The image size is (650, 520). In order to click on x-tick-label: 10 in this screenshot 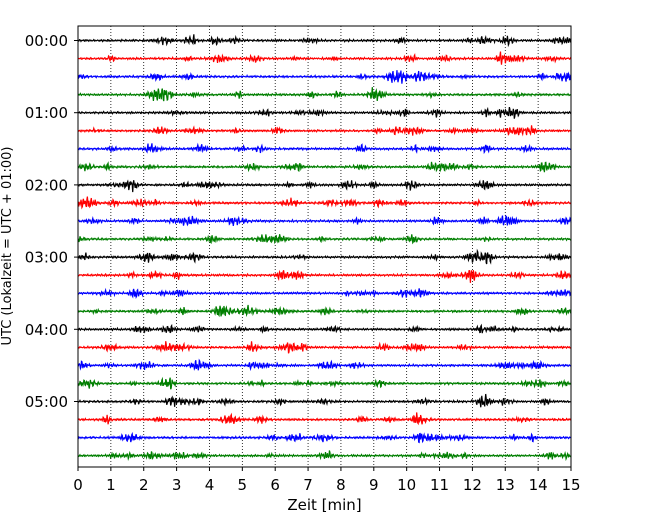, I will do `click(406, 485)`.